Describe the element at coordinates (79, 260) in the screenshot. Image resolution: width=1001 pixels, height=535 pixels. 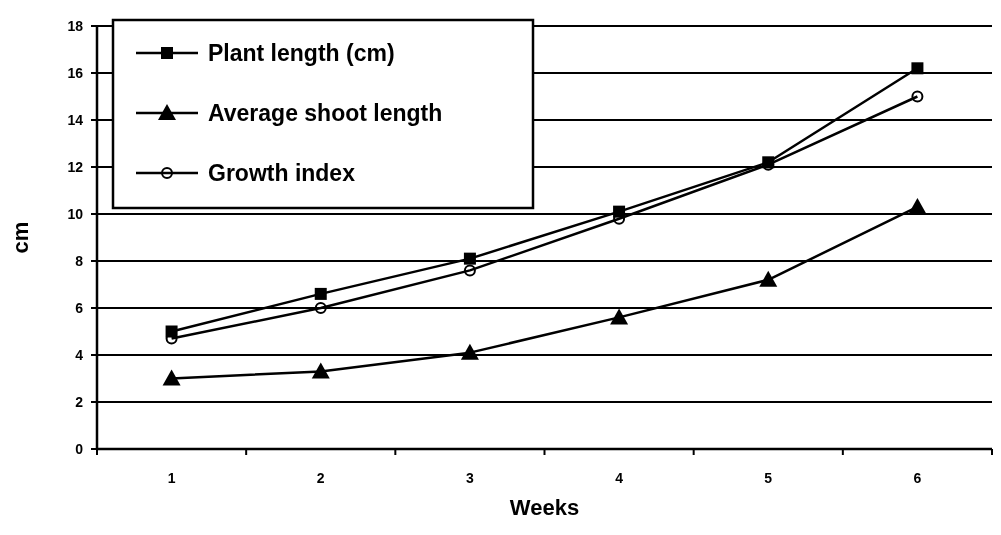
I see `y-tick-label: 8` at that location.